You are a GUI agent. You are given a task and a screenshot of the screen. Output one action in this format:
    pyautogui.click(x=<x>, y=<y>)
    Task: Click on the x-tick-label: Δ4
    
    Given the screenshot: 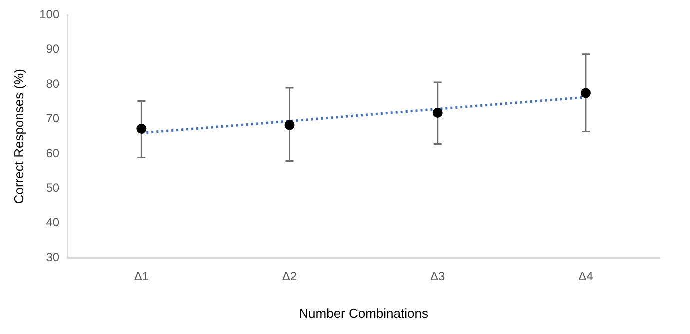 What is the action you would take?
    pyautogui.click(x=586, y=277)
    